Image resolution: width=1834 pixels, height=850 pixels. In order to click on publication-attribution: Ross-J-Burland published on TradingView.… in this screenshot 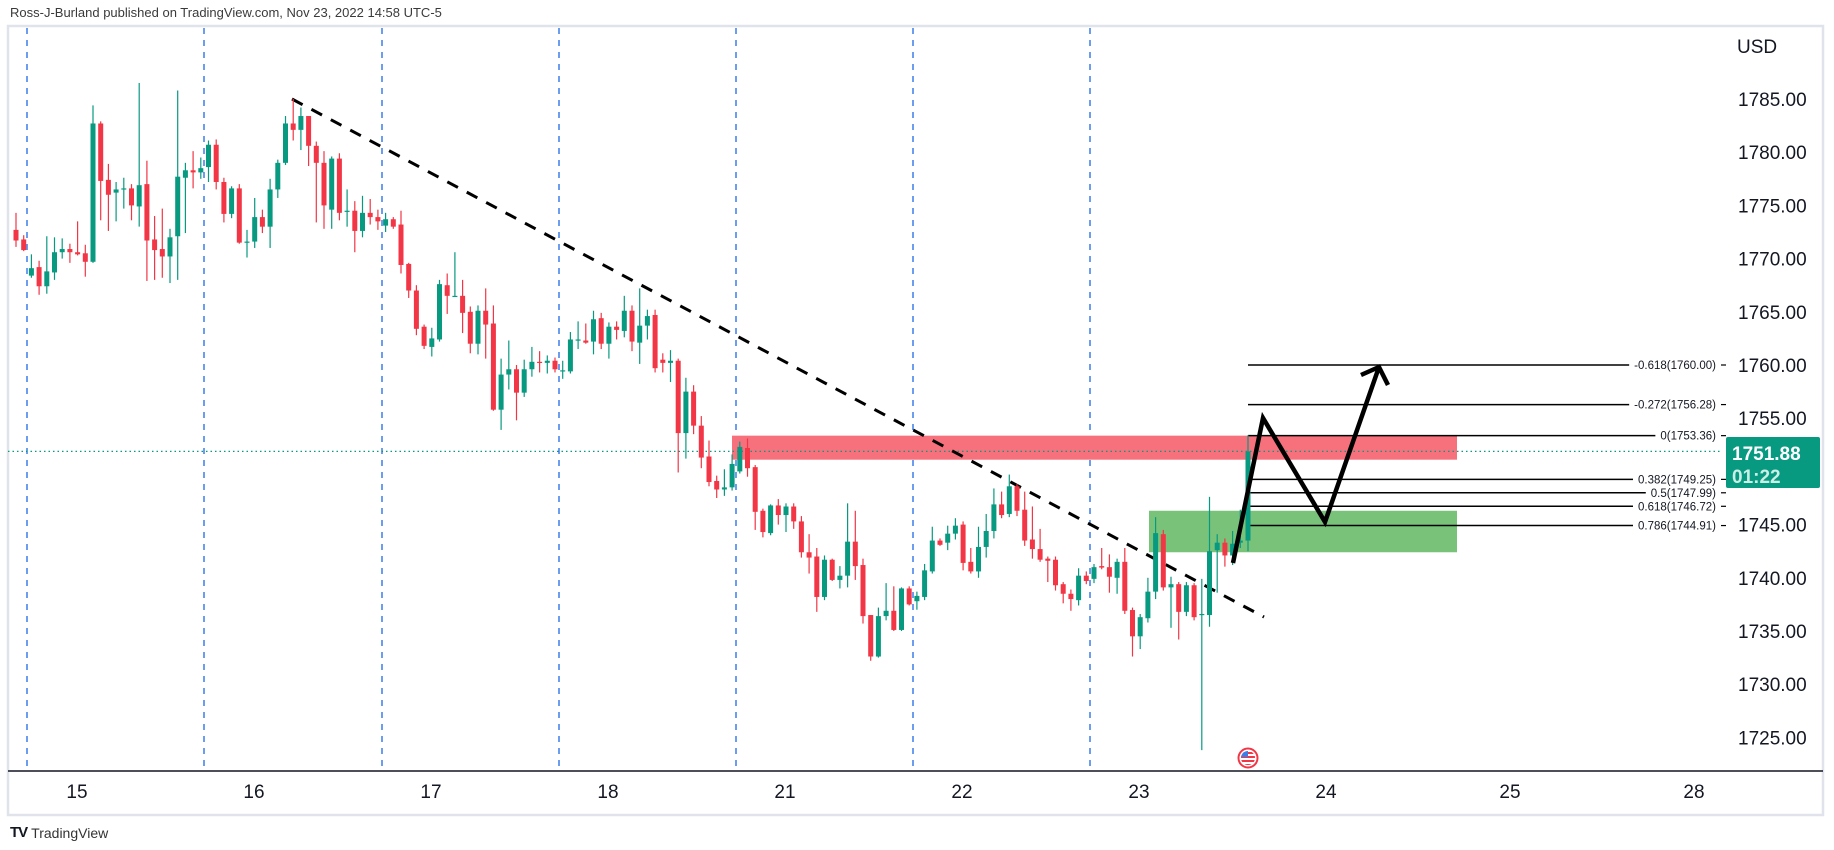, I will do `click(226, 12)`.